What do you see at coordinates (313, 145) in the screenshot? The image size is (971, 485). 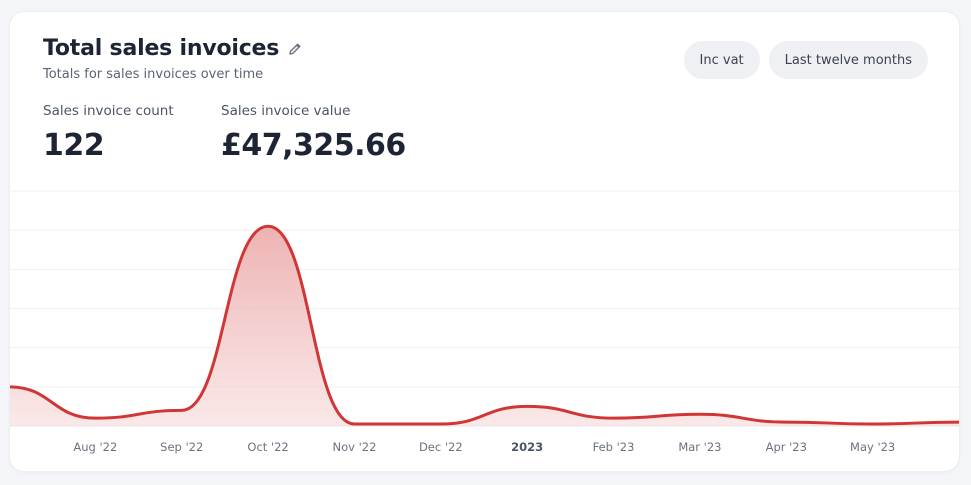 I see `invoice-value-value: £47,325.66` at bounding box center [313, 145].